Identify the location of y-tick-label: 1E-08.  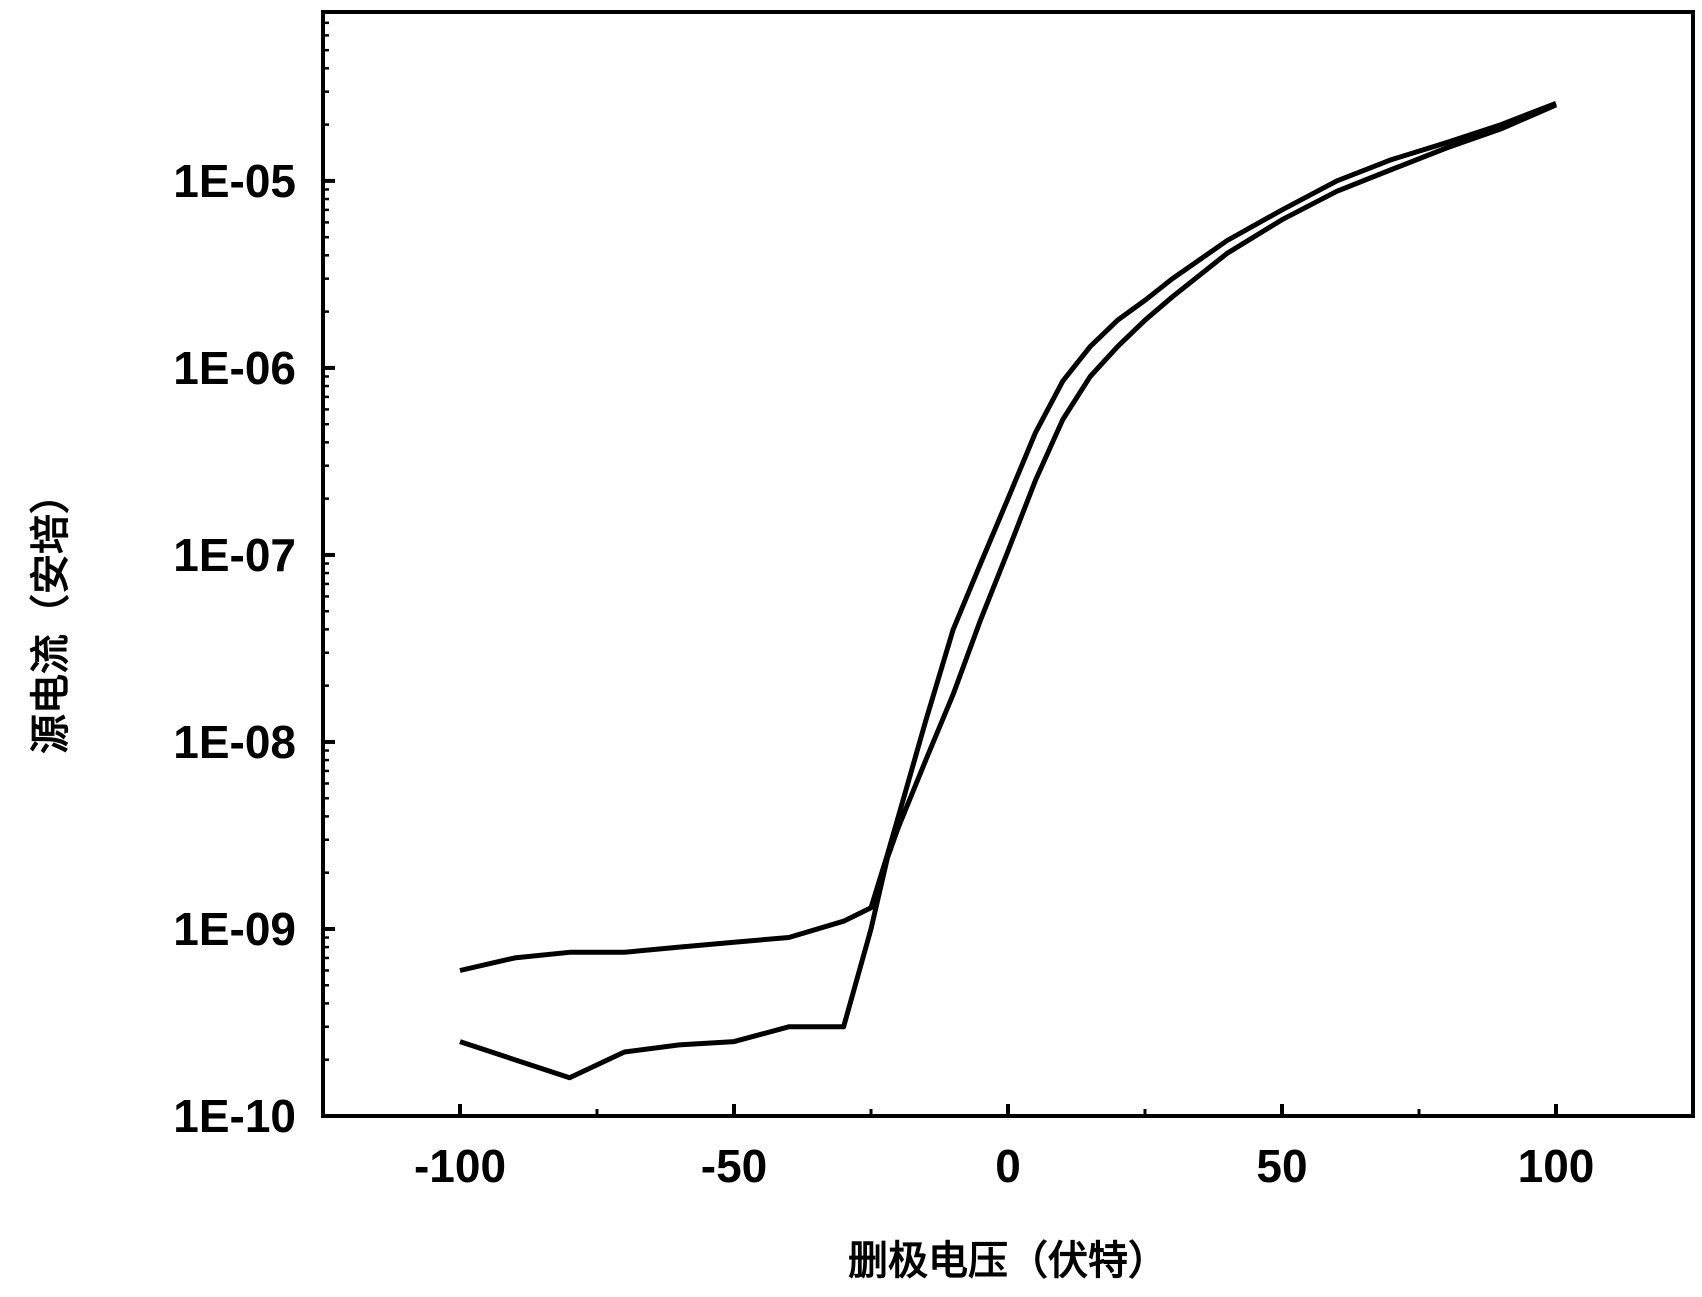
(234, 742).